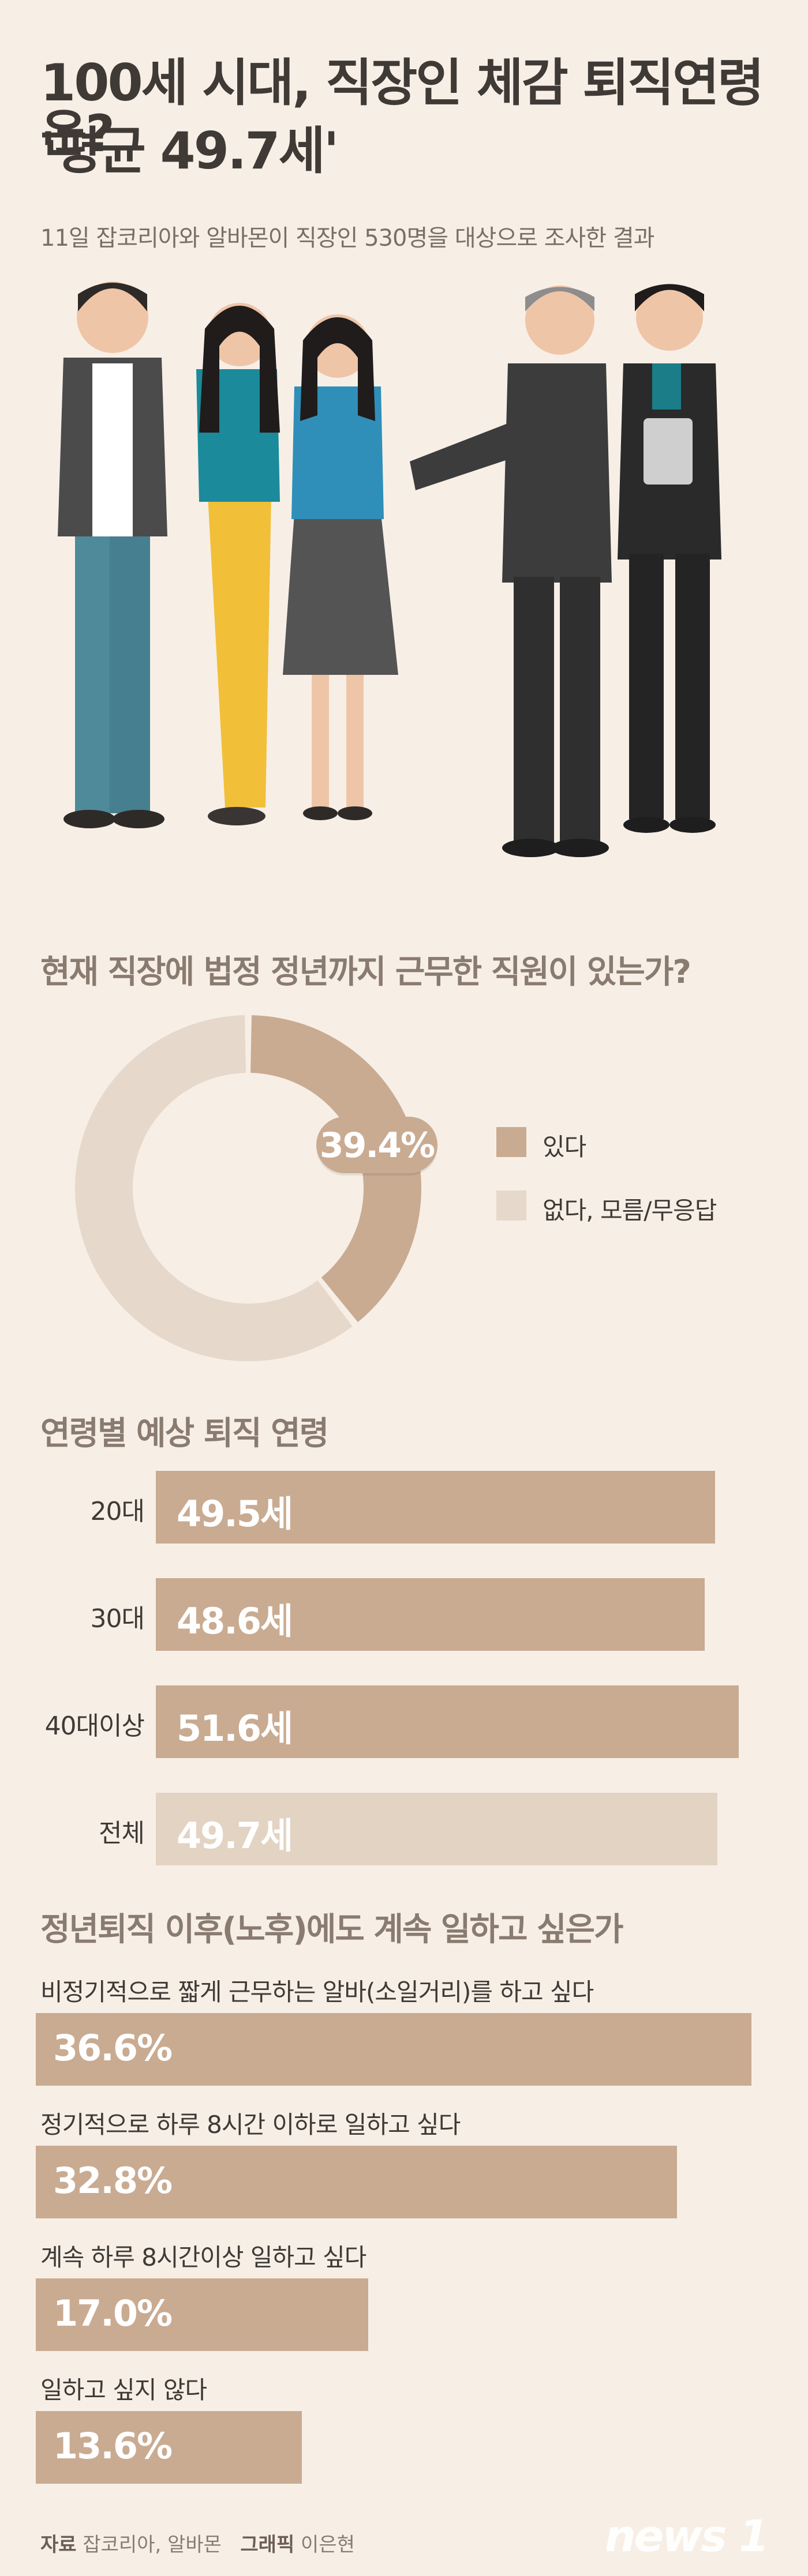 The width and height of the screenshot is (808, 2576). Describe the element at coordinates (235, 1728) in the screenshot. I see `age-bar-value-2: 51.6세` at that location.